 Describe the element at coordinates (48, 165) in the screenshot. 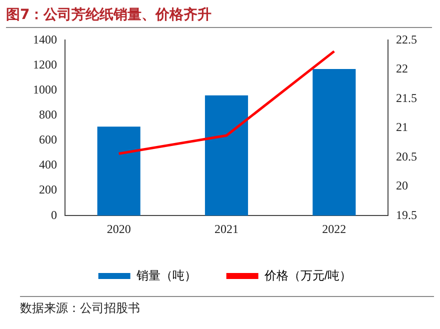

I see `y-tick-label: 400` at that location.